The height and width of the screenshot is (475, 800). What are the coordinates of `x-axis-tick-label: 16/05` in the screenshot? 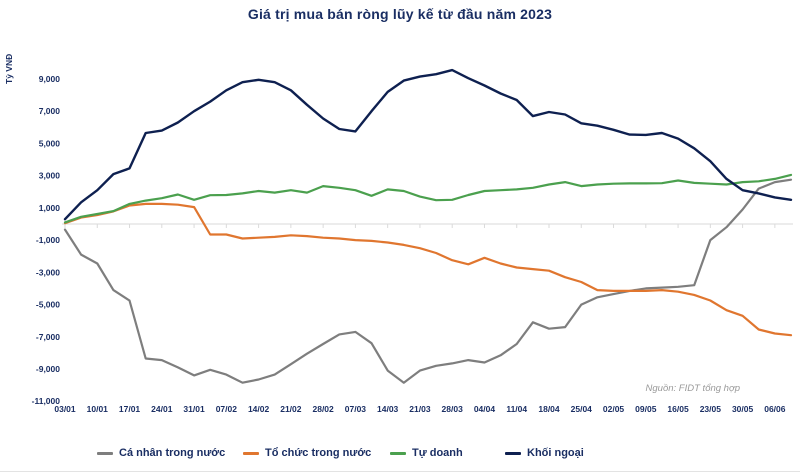 It's located at (678, 409).